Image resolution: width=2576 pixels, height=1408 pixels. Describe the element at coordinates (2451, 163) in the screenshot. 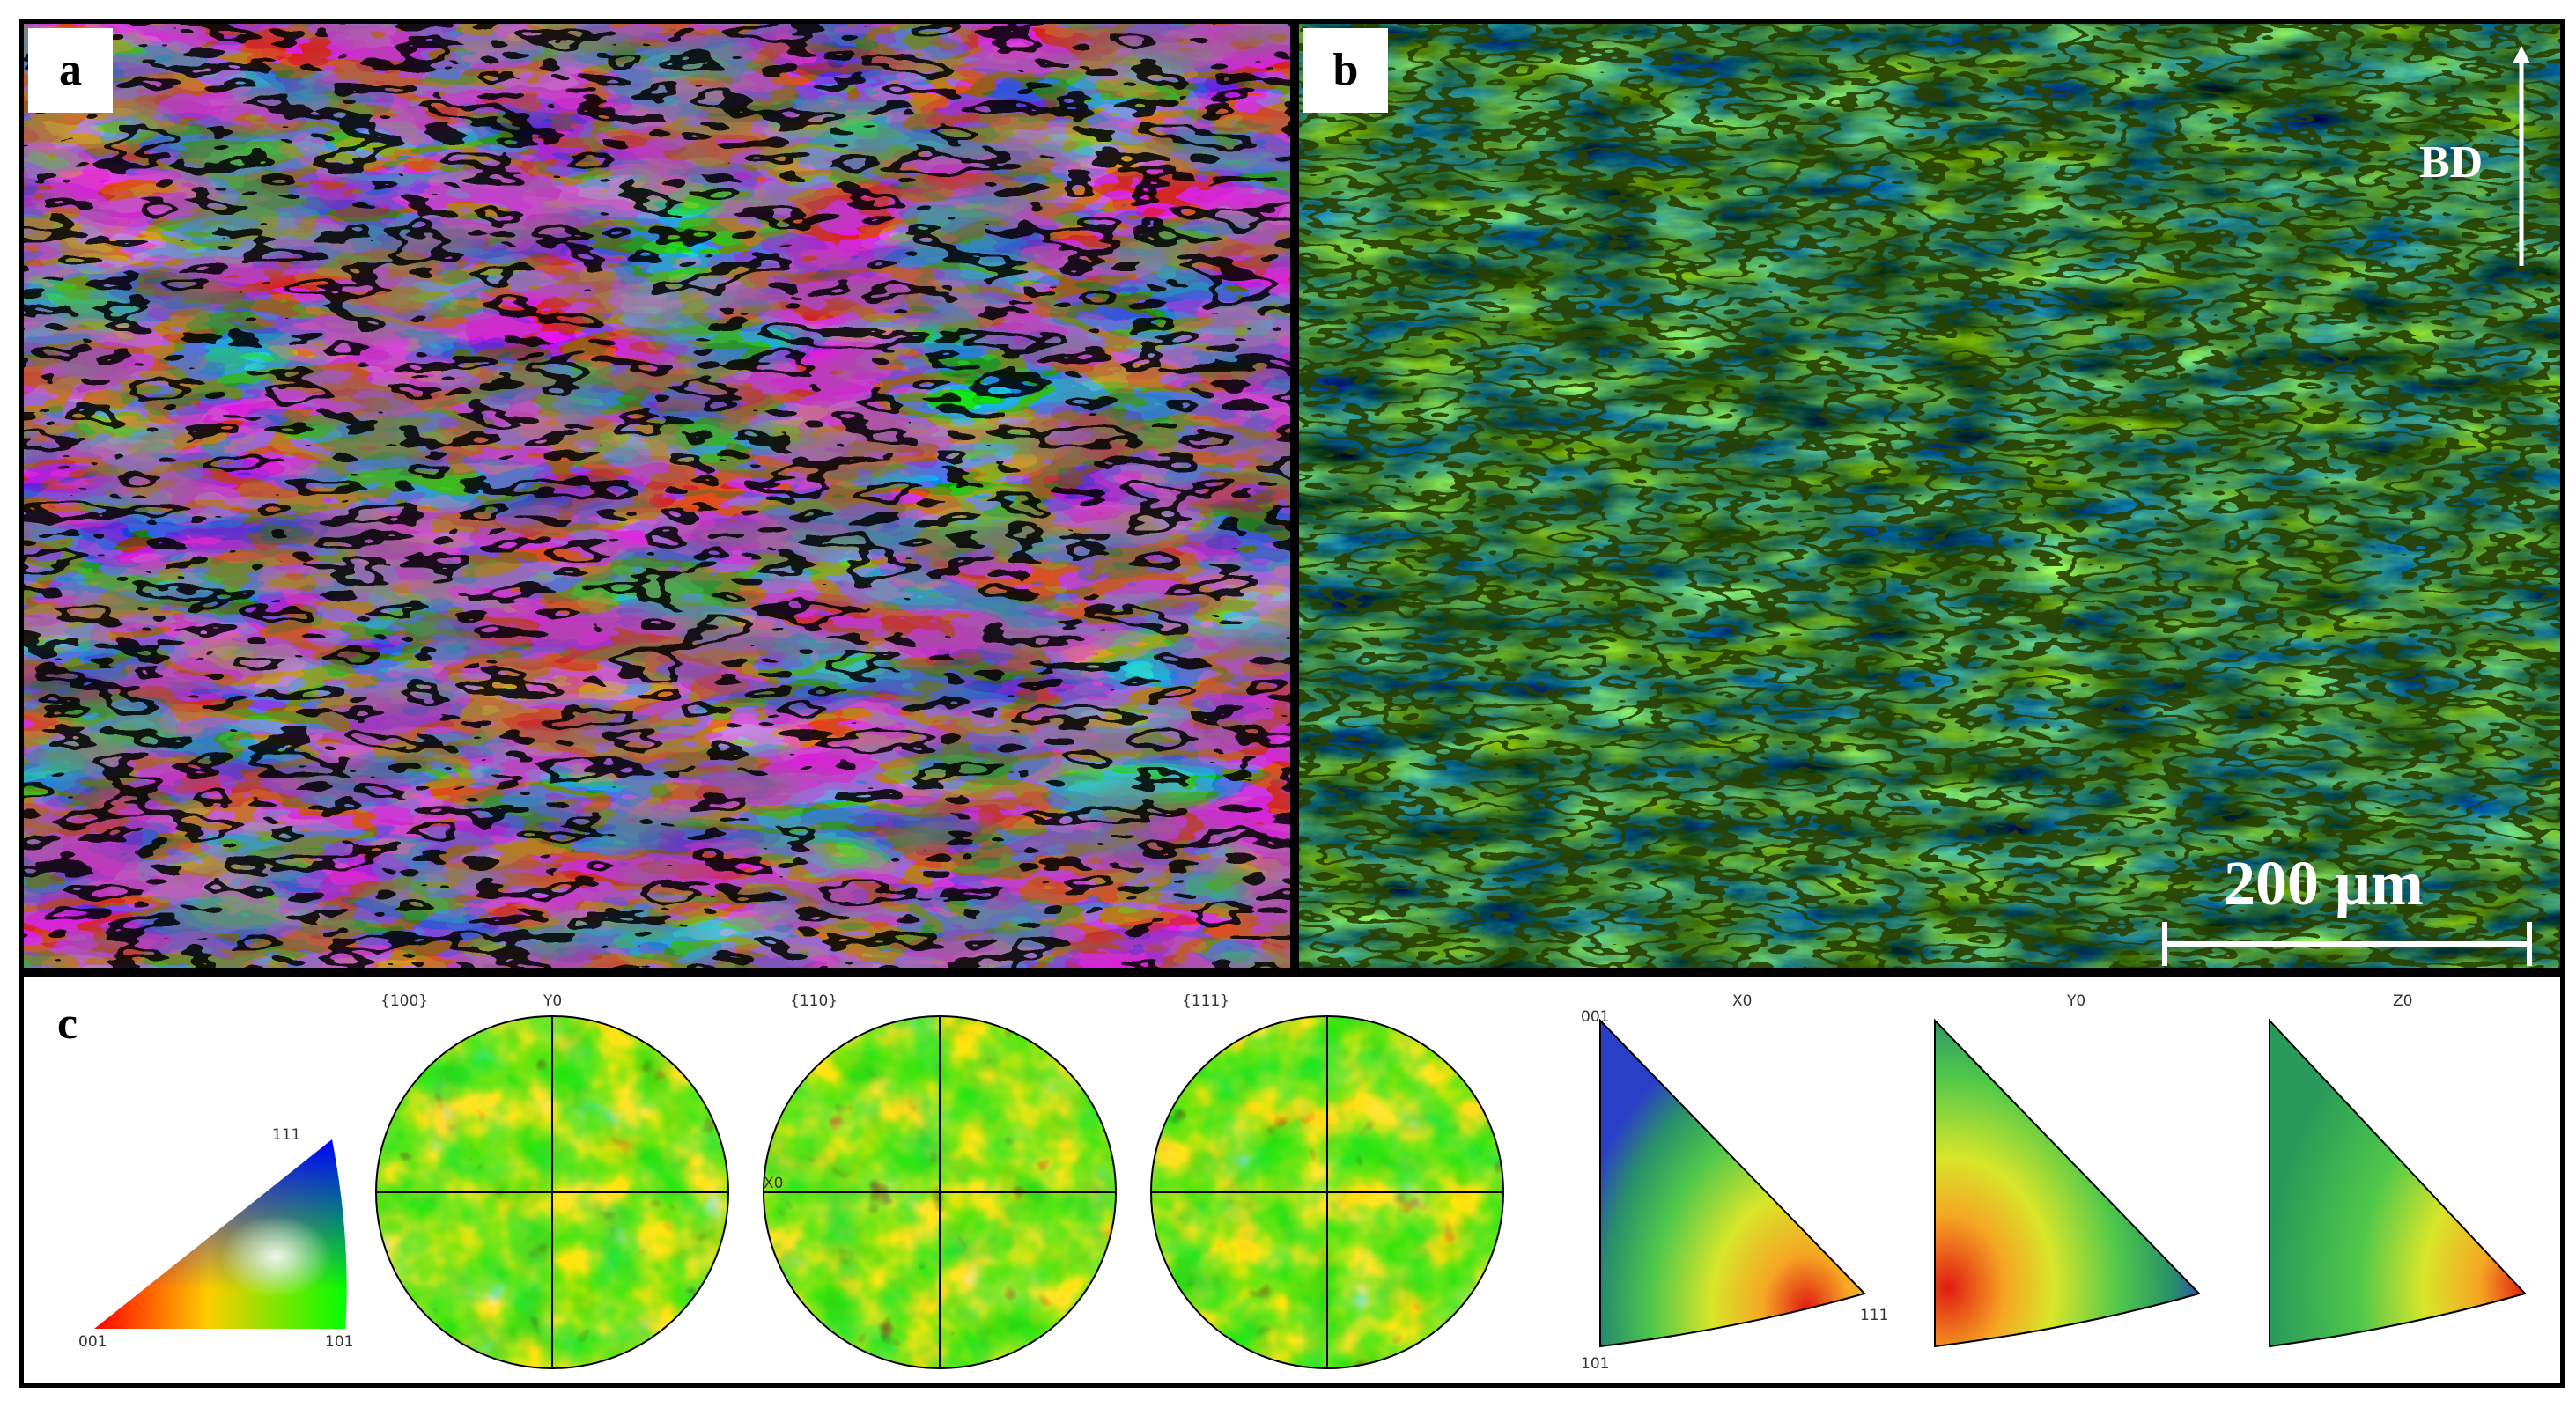

I see `build-direction-label: BD` at that location.